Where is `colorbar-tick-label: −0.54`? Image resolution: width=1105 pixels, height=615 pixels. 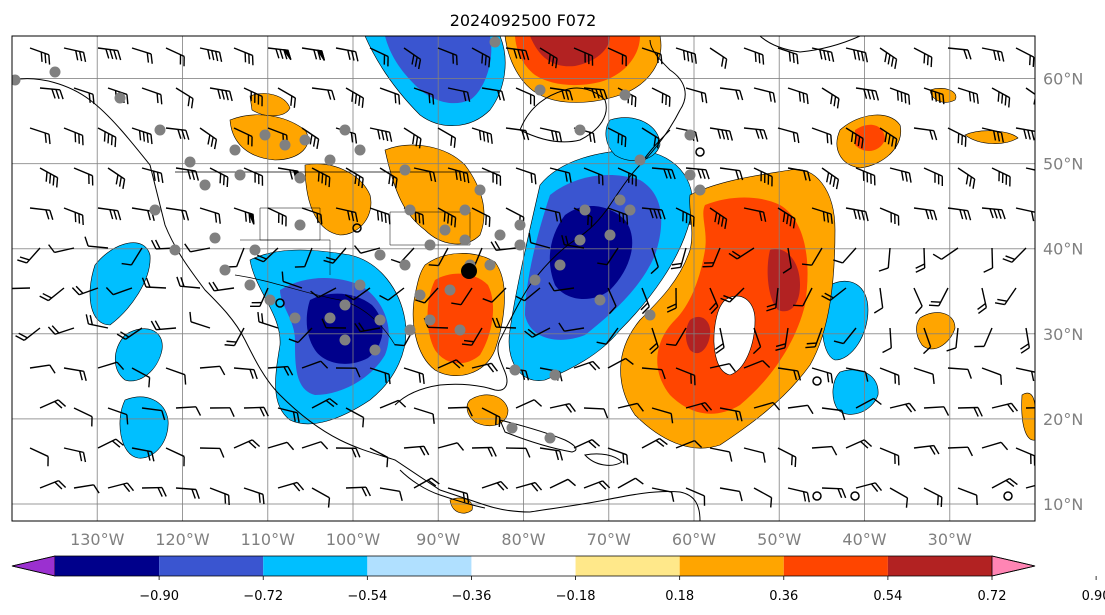 colorbar-tick-label: −0.54 is located at coordinates (367, 596).